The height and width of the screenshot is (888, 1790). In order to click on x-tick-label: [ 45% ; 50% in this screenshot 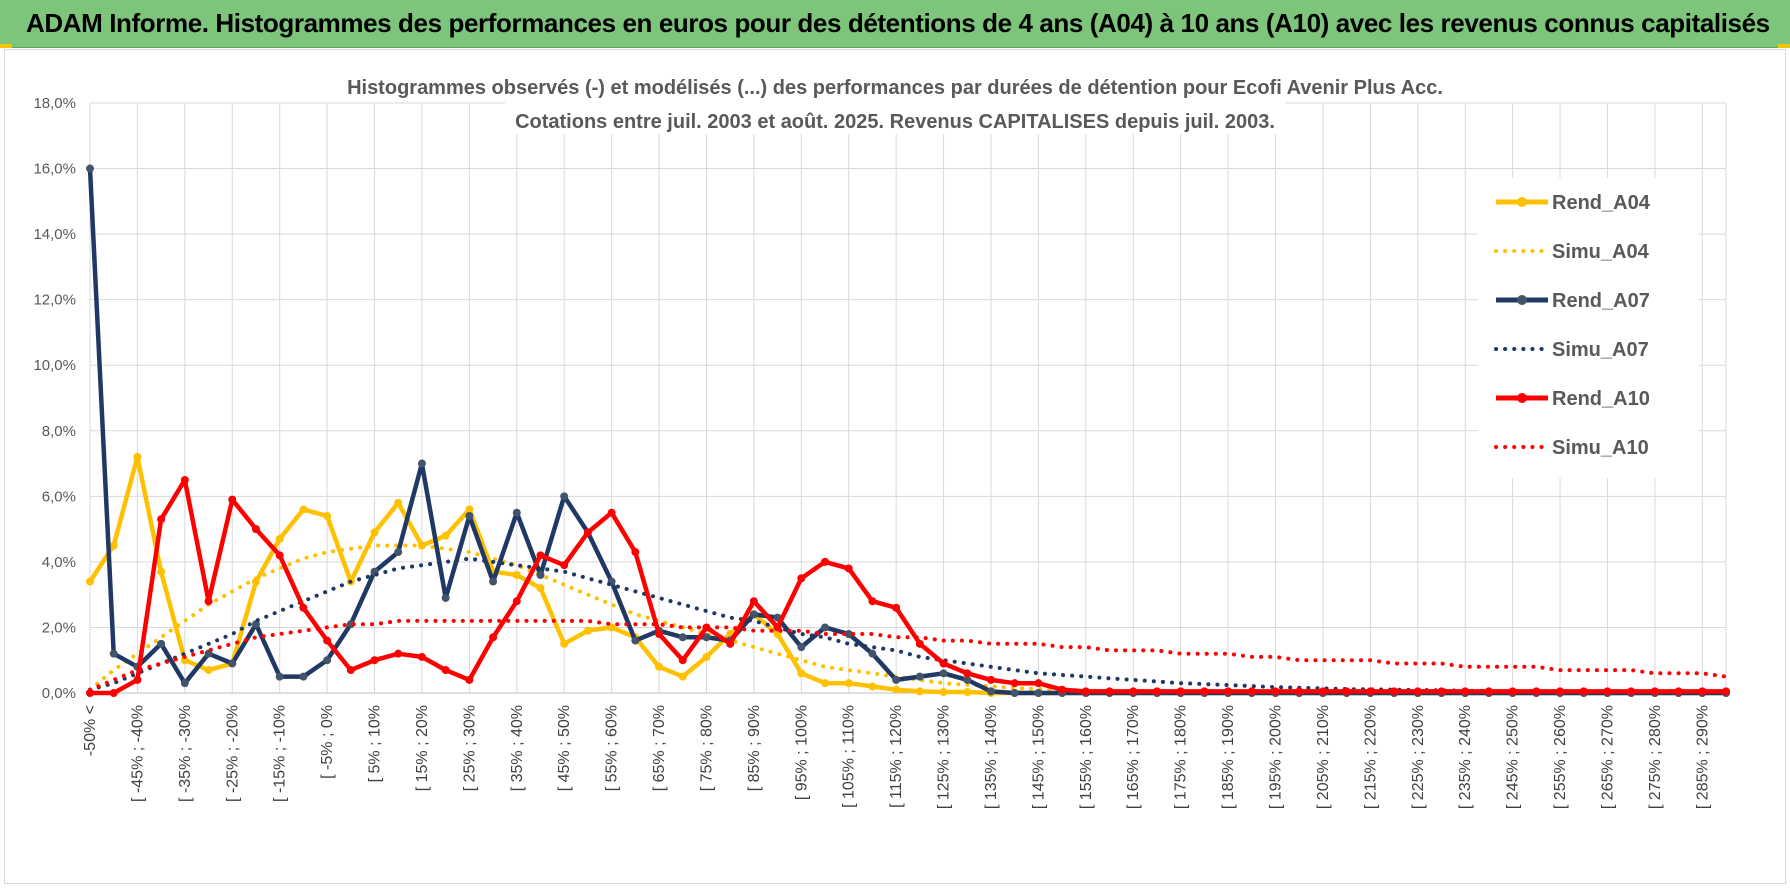, I will do `click(564, 748)`.